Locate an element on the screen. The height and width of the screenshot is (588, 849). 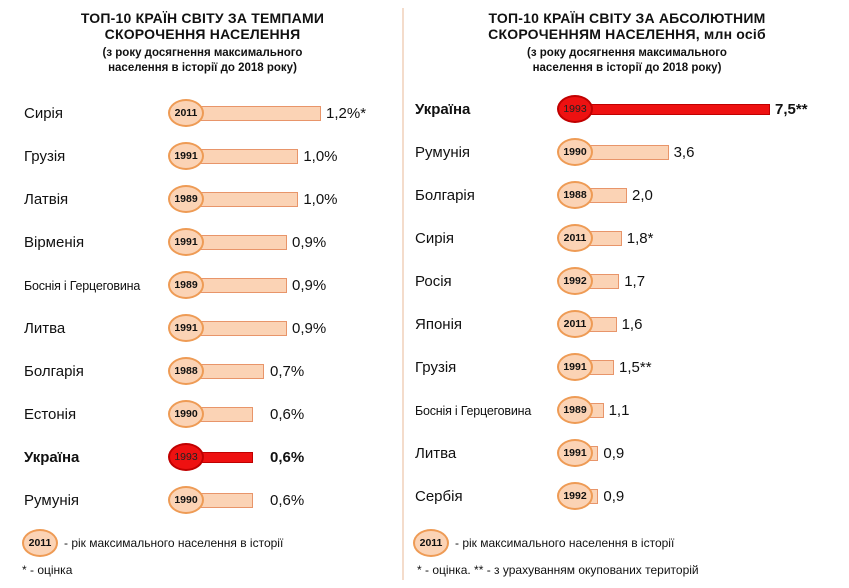
bar-row: Румунія 1990 0,6% is located at coordinates (202, 501).